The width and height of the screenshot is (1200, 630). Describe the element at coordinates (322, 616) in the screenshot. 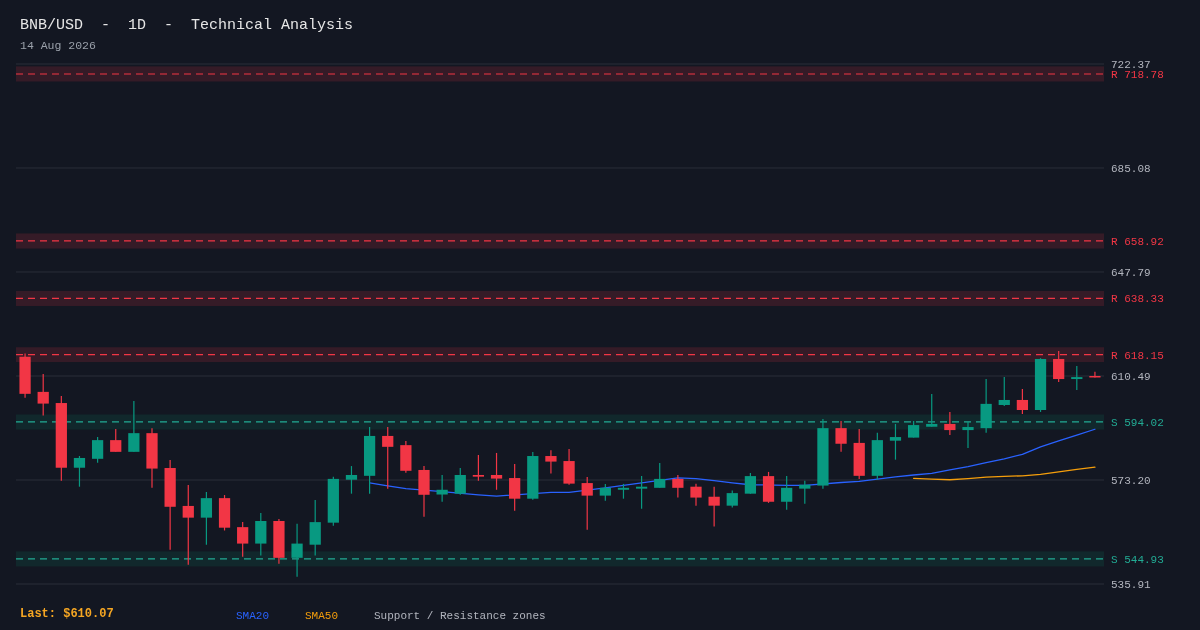

I see `text: SMA50` at that location.